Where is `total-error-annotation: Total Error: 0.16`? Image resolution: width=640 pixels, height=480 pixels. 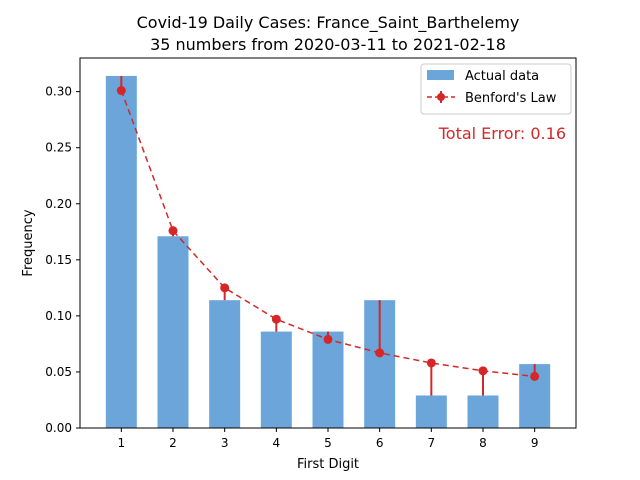 total-error-annotation: Total Error: 0.16 is located at coordinates (502, 133).